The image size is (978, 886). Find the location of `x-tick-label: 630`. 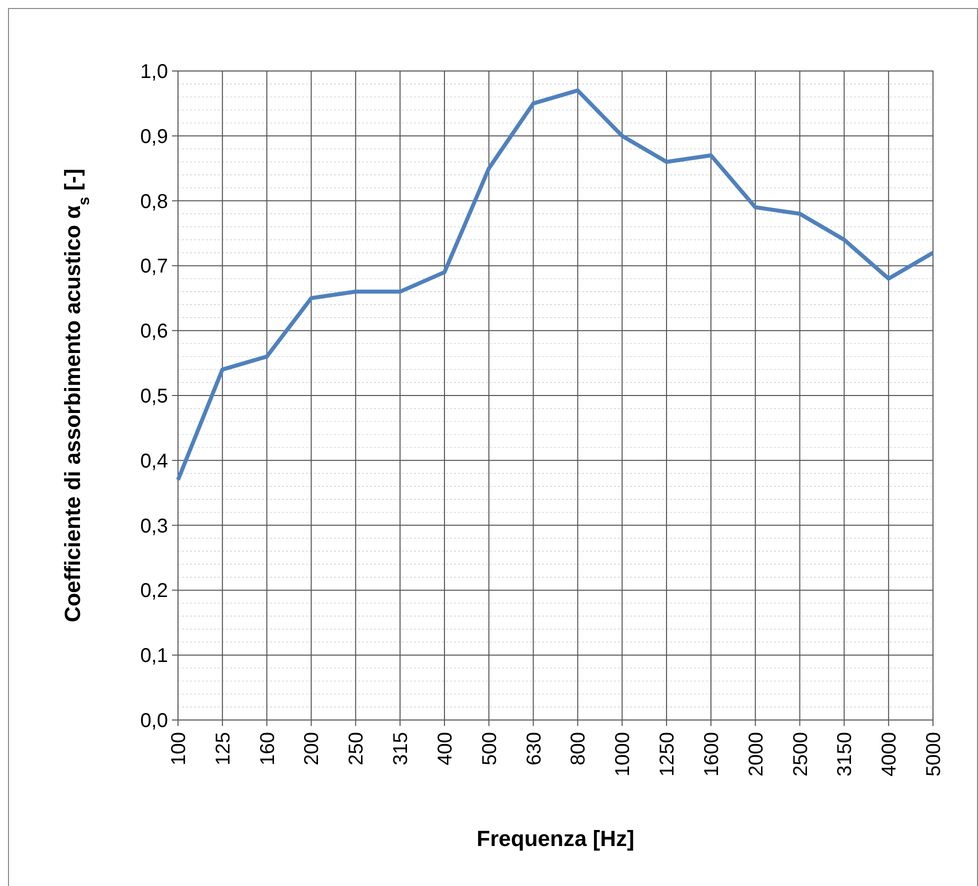

x-tick-label: 630 is located at coordinates (534, 749).